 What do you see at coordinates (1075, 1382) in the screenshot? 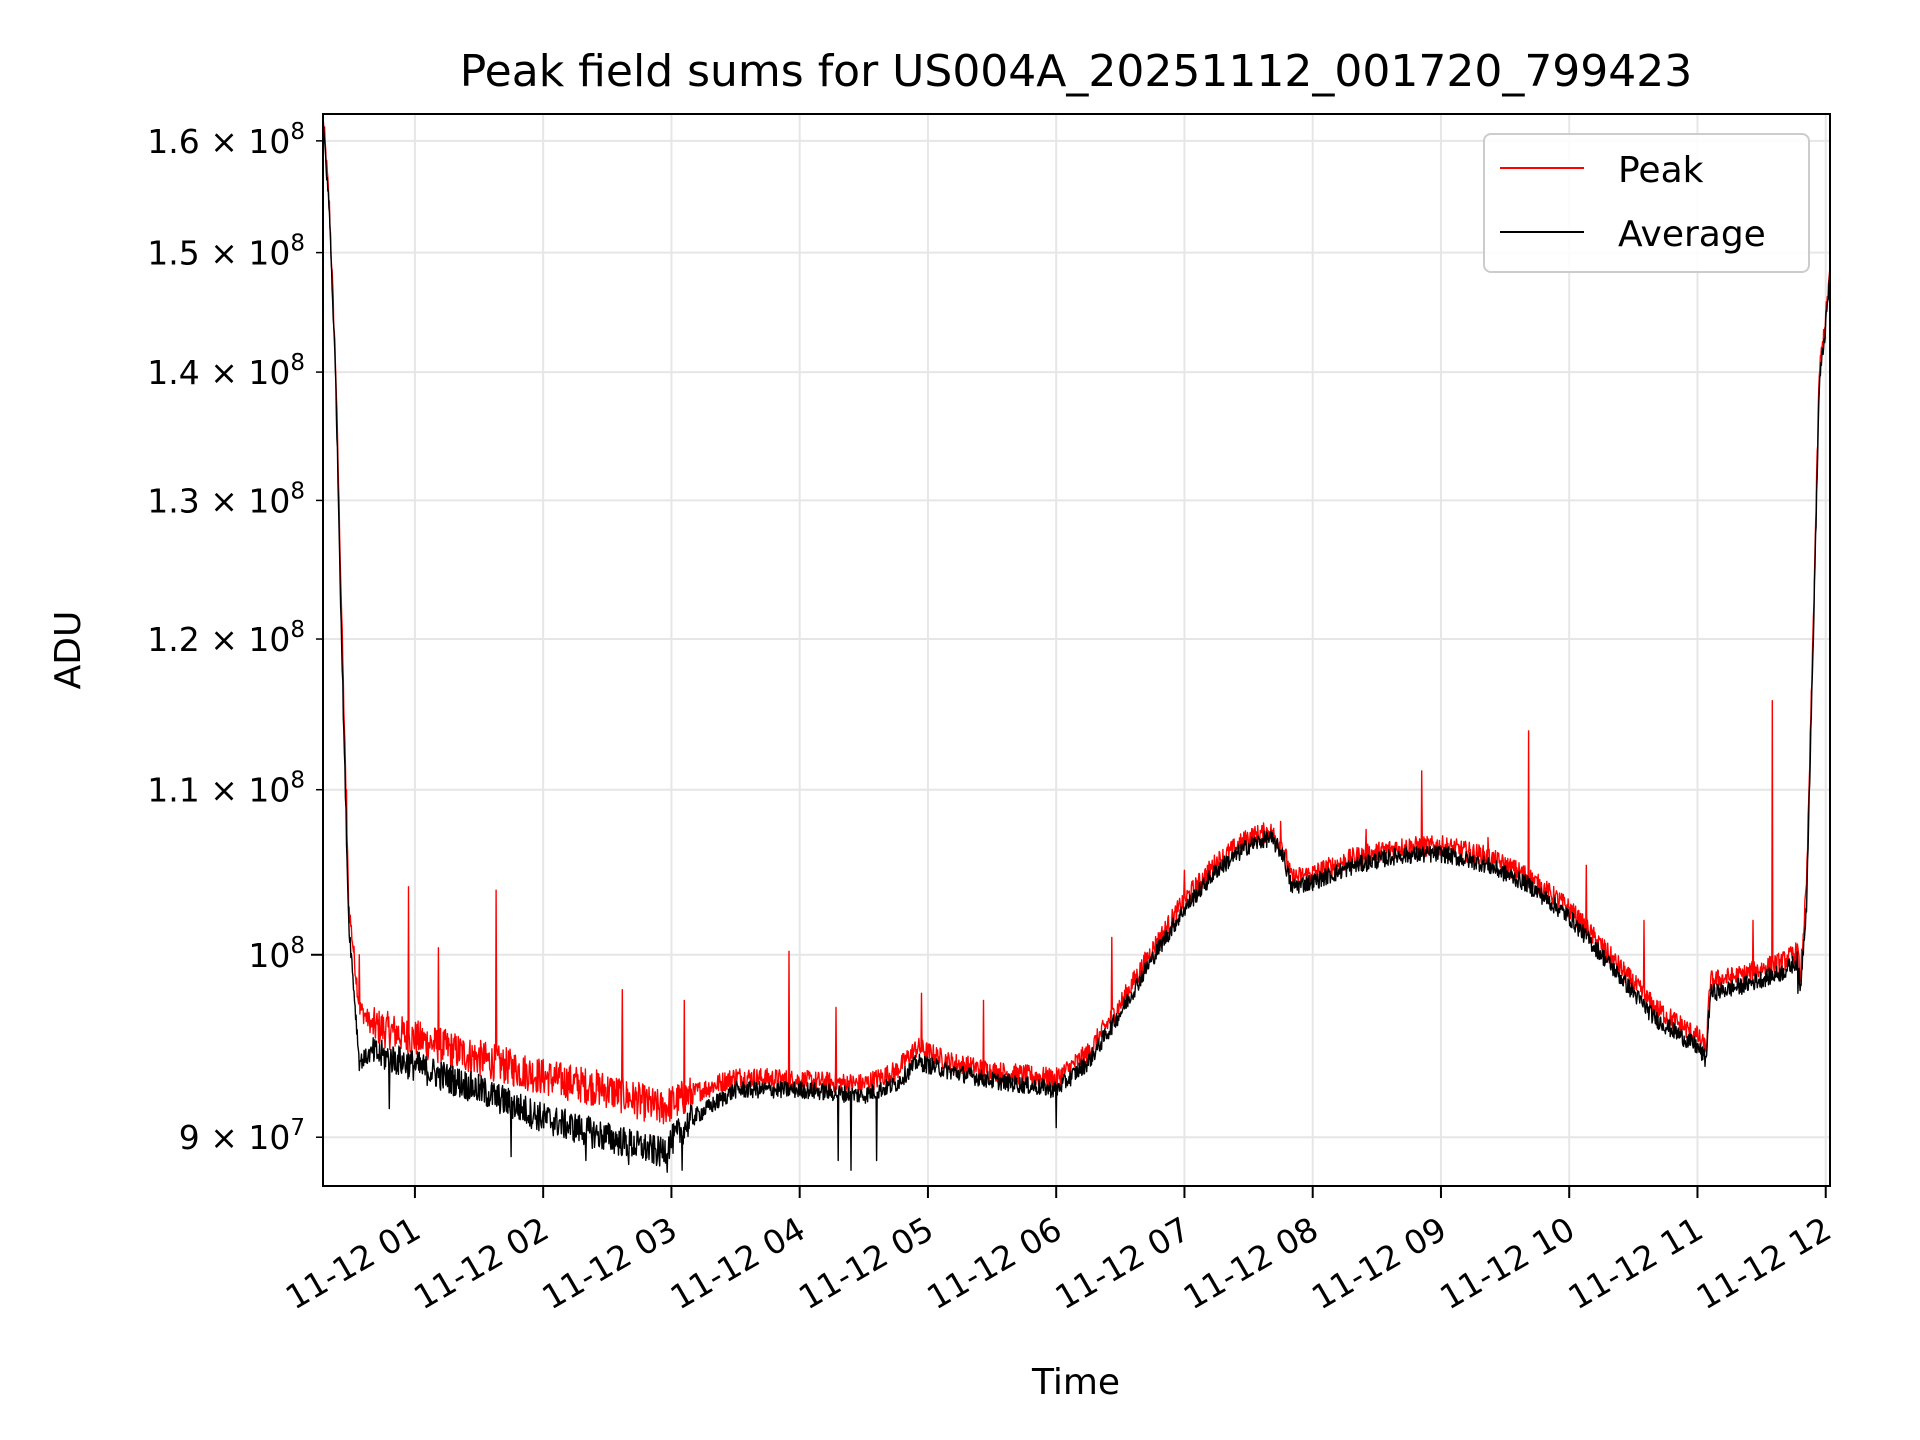
I see `x-axis-title: Time` at bounding box center [1075, 1382].